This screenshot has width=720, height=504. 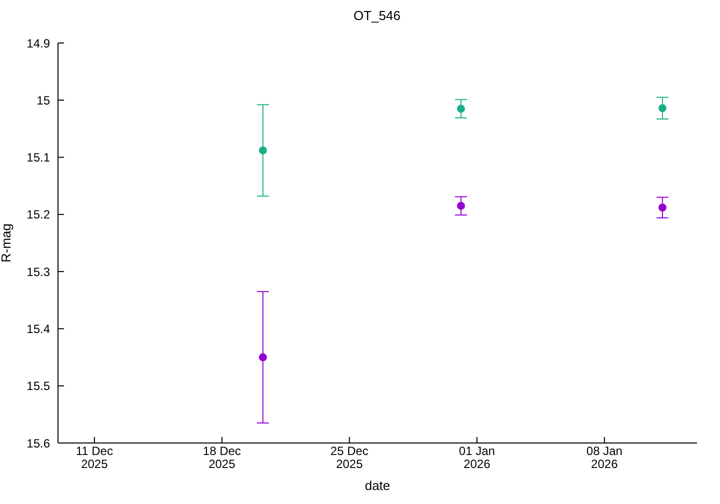 What do you see at coordinates (38, 329) in the screenshot?
I see `y-tick-label: 15.4` at bounding box center [38, 329].